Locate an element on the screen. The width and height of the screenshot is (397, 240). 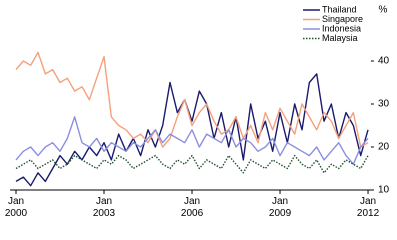
x-tick-label: Jan 2000 is located at coordinates (16, 207).